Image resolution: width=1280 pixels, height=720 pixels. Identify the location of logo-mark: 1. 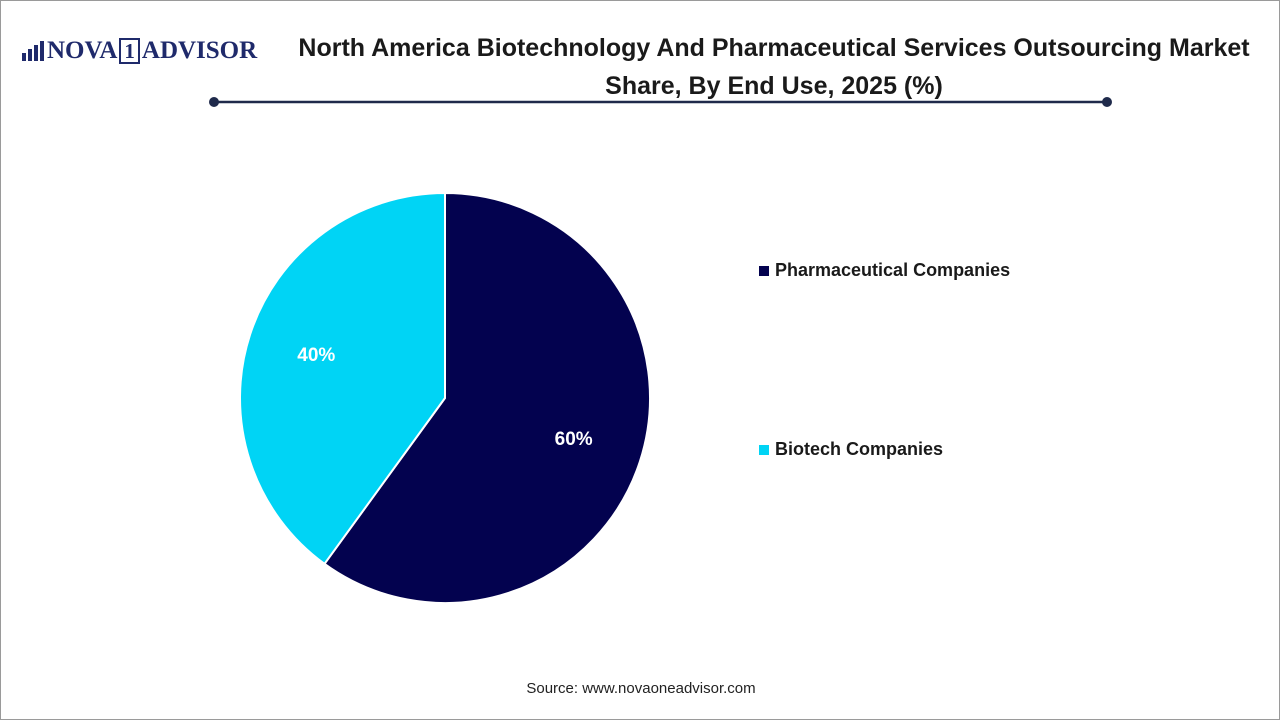
(129, 51).